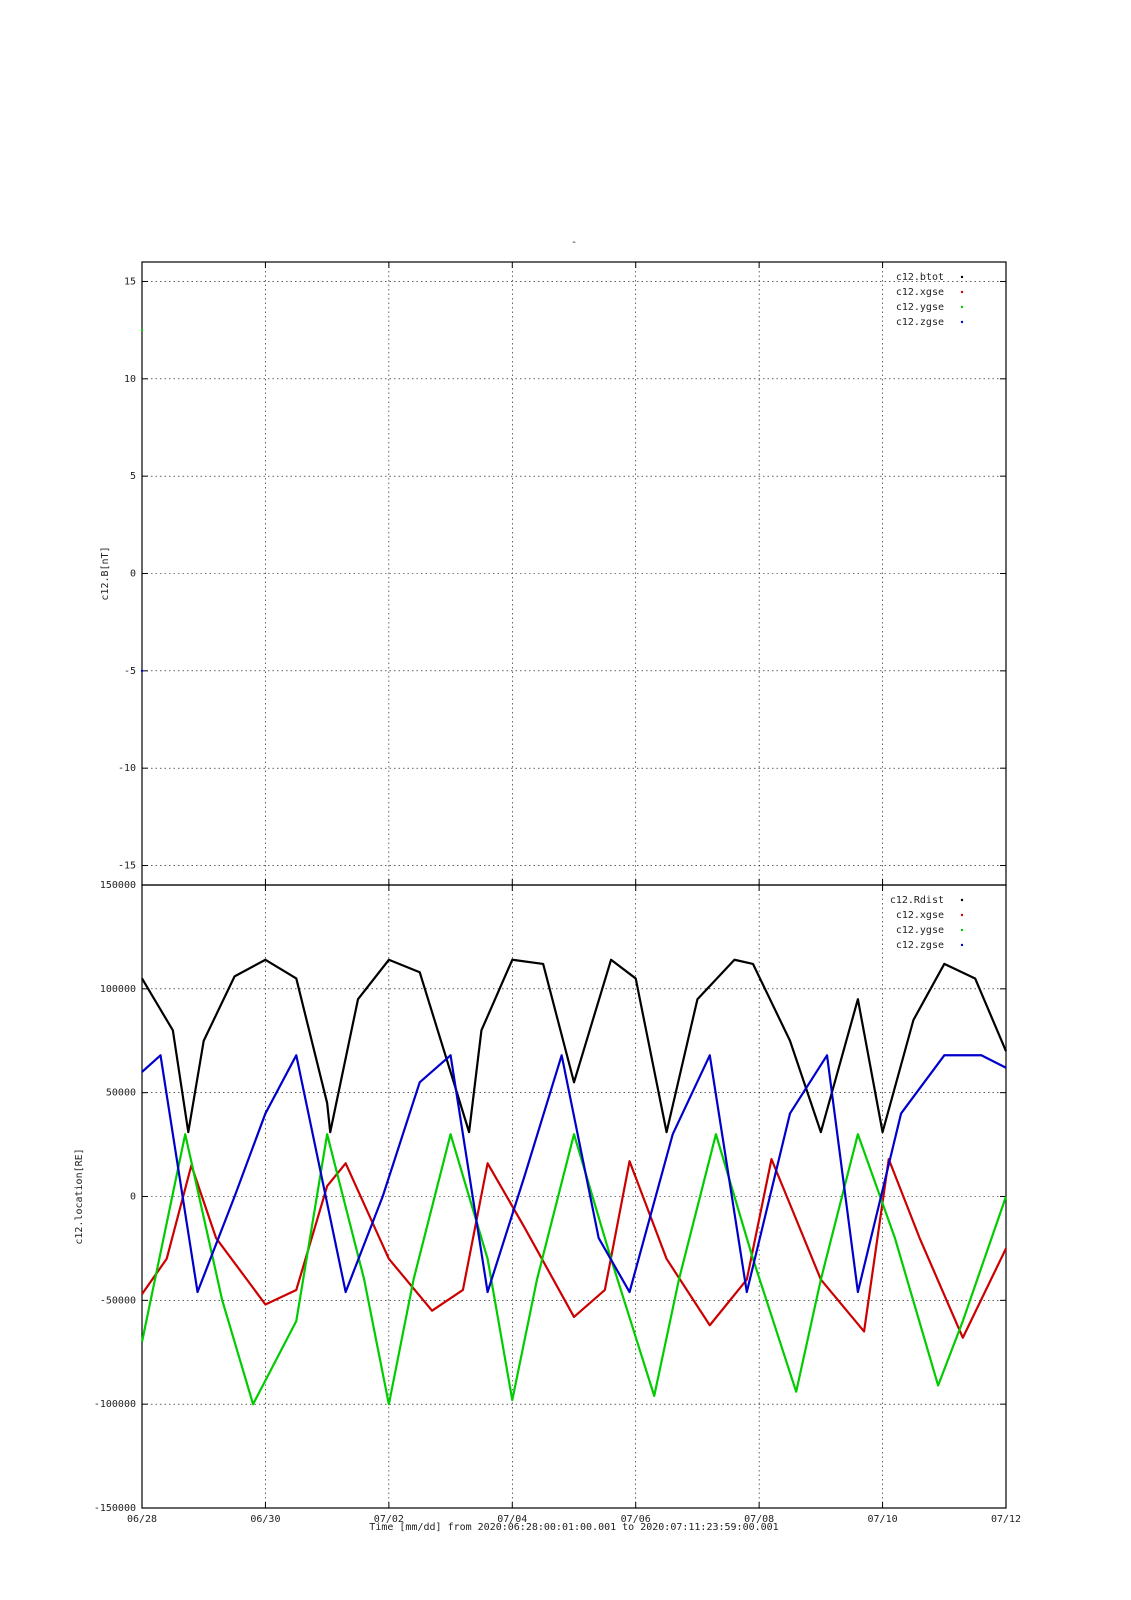  I want to click on y-tick-label: -50000, so click(118, 1300).